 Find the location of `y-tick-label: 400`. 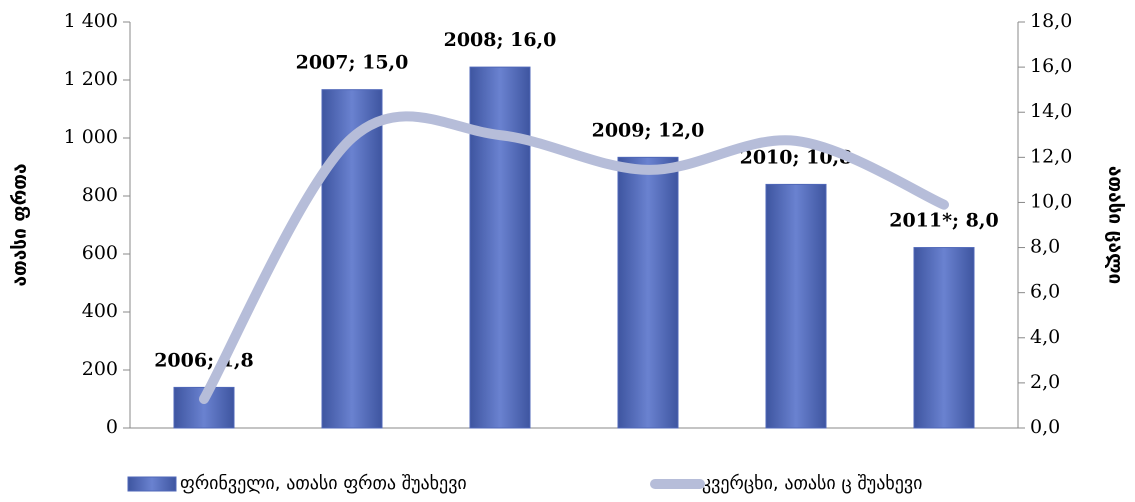

y-tick-label: 400 is located at coordinates (100, 311).